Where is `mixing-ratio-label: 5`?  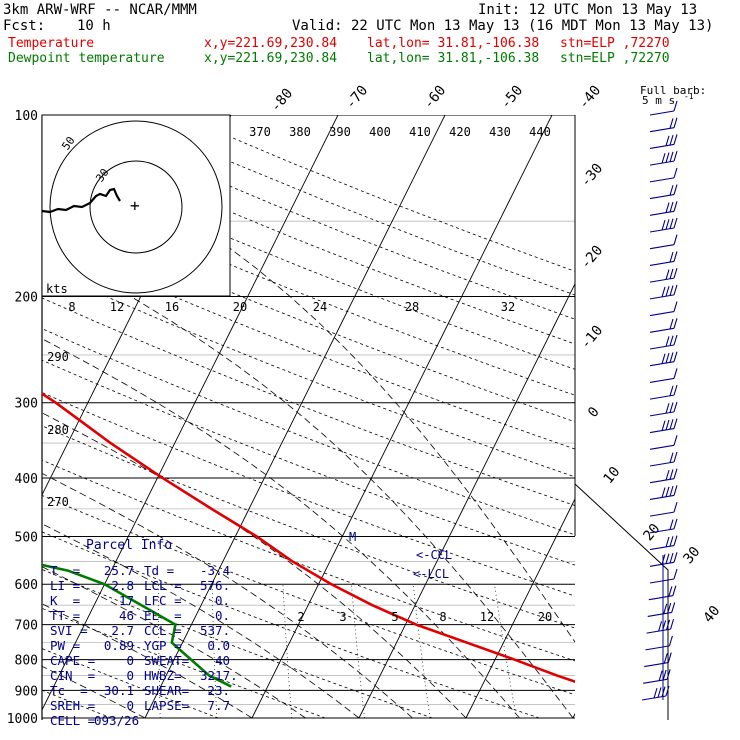
mixing-ratio-label: 5 is located at coordinates (394, 617).